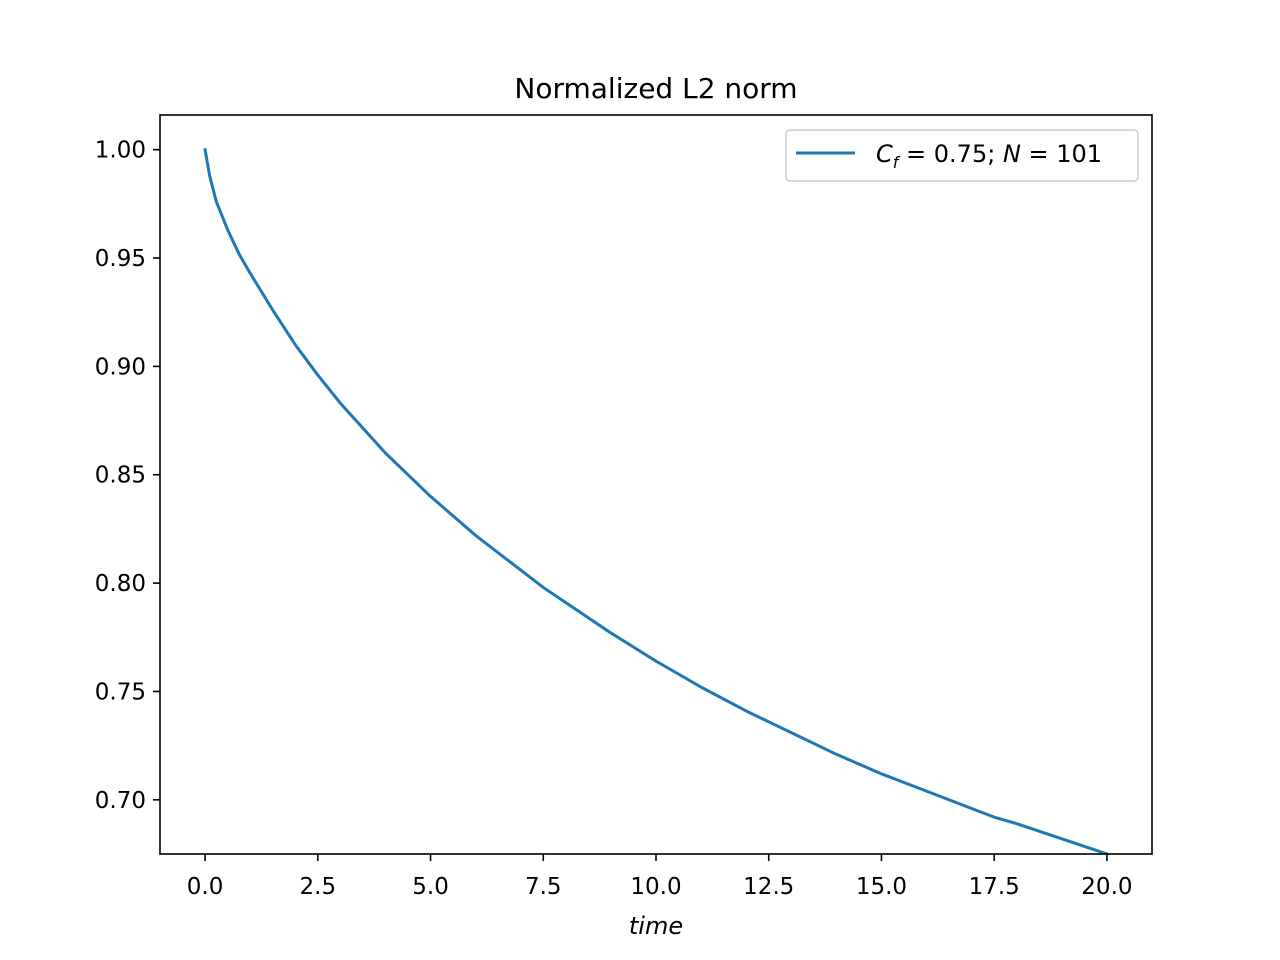 The width and height of the screenshot is (1280, 960). I want to click on x-tick-label: 5.0, so click(430, 887).